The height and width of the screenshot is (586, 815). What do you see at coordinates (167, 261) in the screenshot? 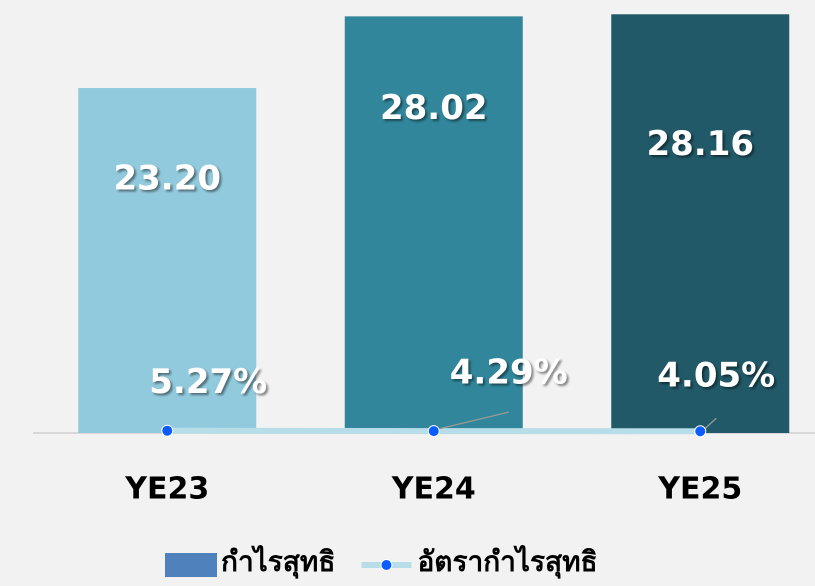
I see `bar` at bounding box center [167, 261].